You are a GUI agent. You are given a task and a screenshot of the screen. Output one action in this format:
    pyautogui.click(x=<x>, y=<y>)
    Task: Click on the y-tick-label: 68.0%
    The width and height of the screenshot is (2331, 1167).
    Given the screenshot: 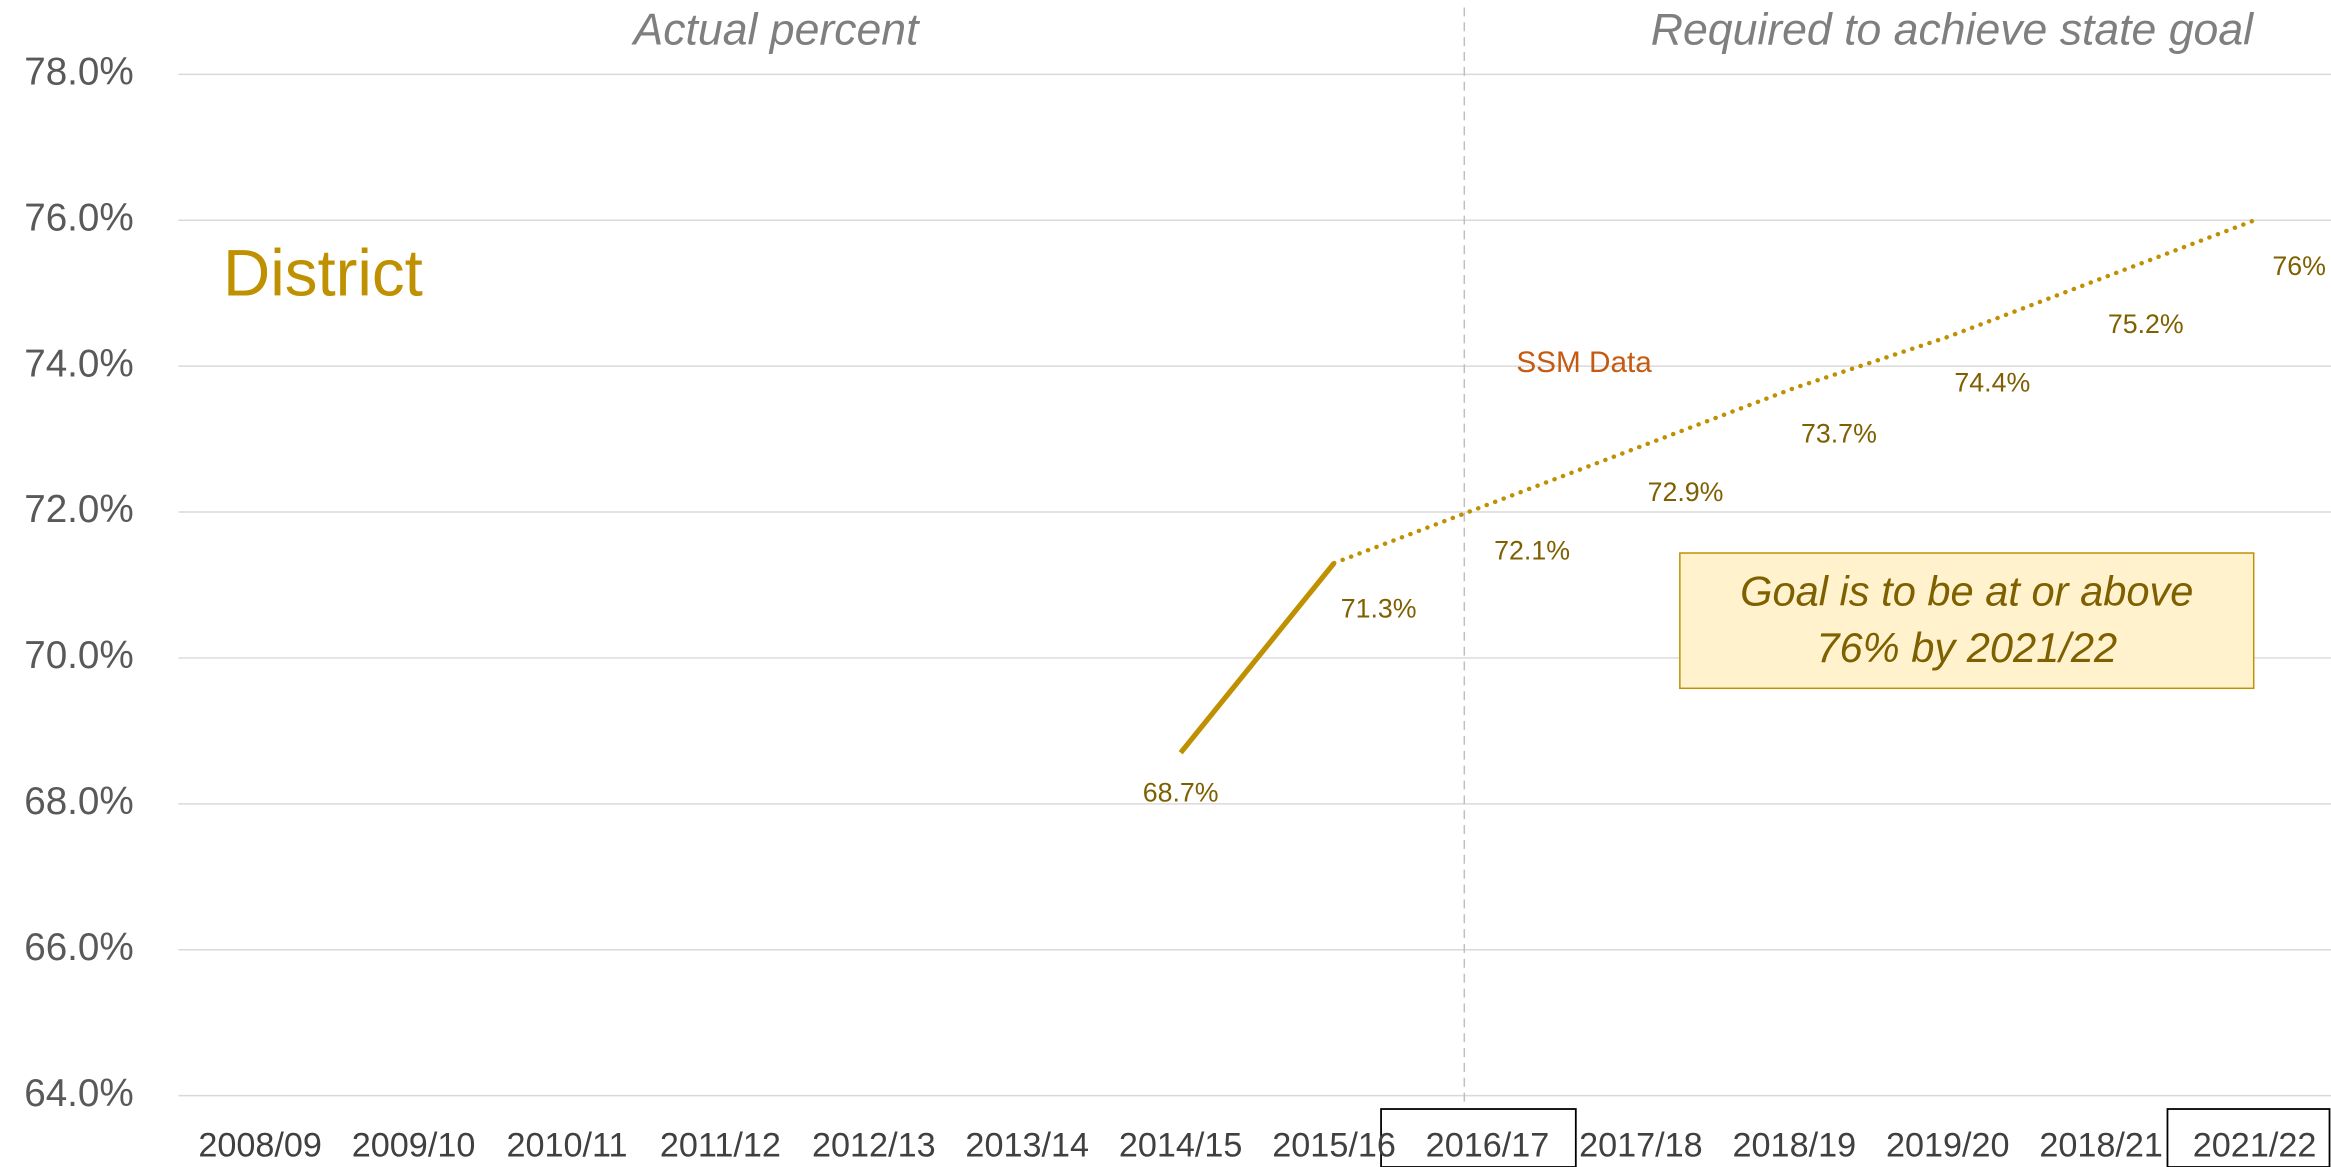 What is the action you would take?
    pyautogui.click(x=79, y=801)
    